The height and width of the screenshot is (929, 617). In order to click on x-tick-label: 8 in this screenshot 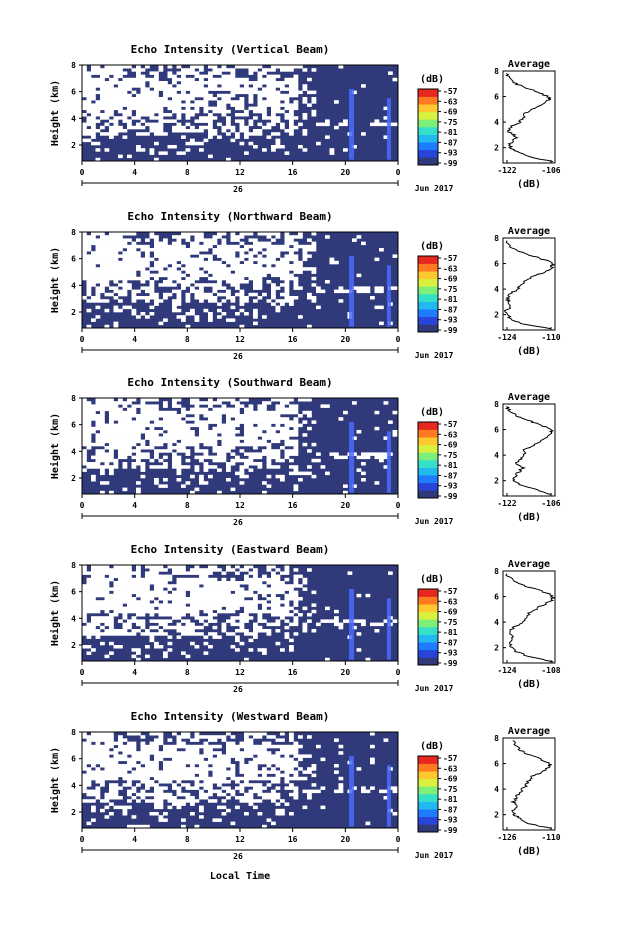, I will do `click(187, 172)`.